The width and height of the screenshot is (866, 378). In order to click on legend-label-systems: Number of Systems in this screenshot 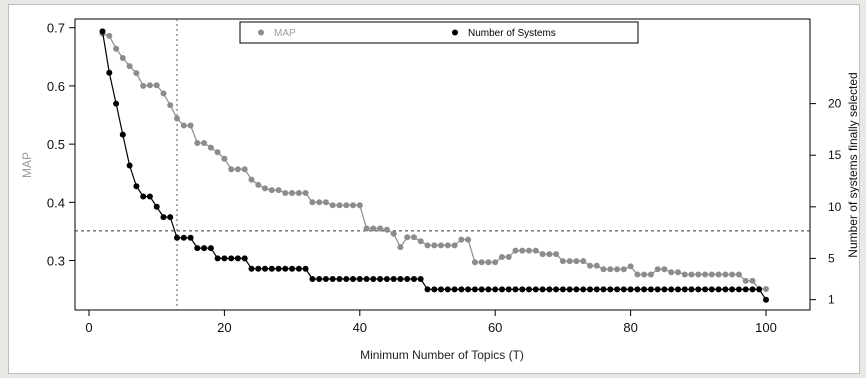, I will do `click(512, 33)`.